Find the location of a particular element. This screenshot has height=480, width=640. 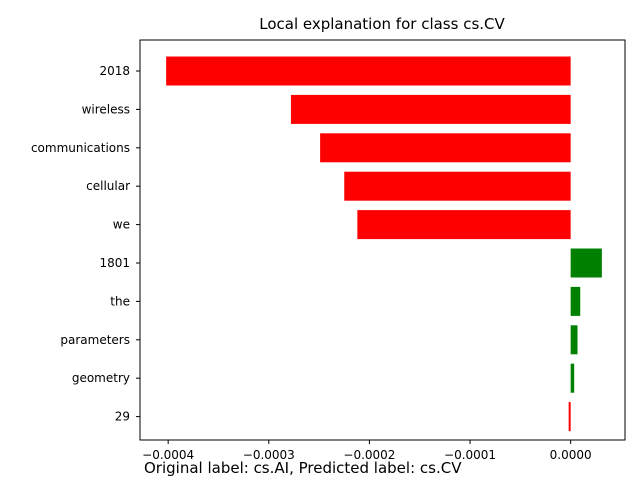

y-tick-label: communications is located at coordinates (80, 148).